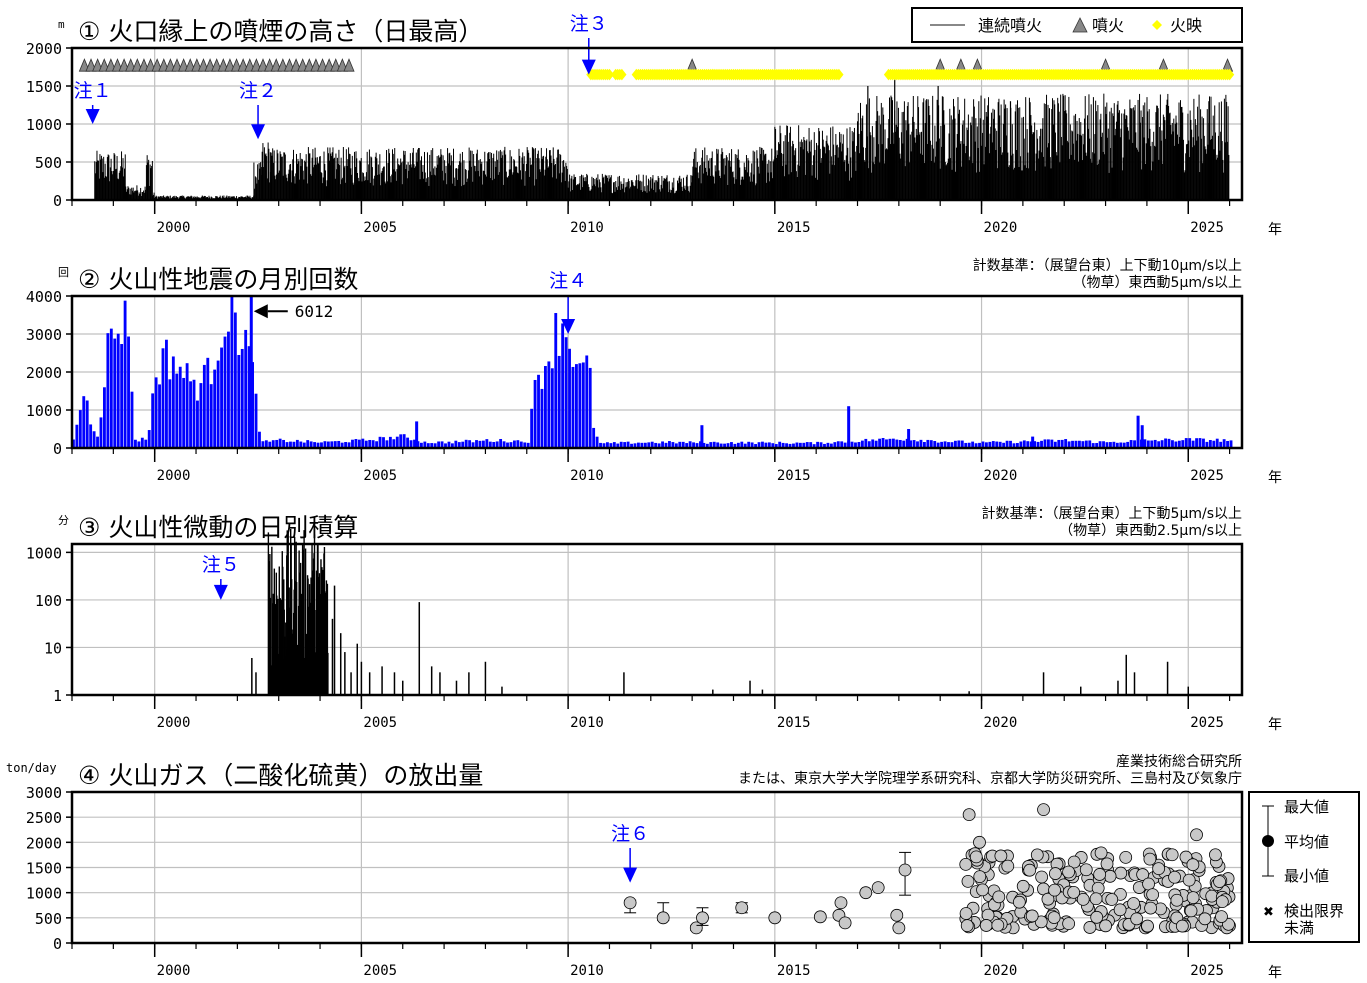 The image size is (1367, 983). What do you see at coordinates (1001, 723) in the screenshot?
I see `x-tick-label: 2020` at bounding box center [1001, 723].